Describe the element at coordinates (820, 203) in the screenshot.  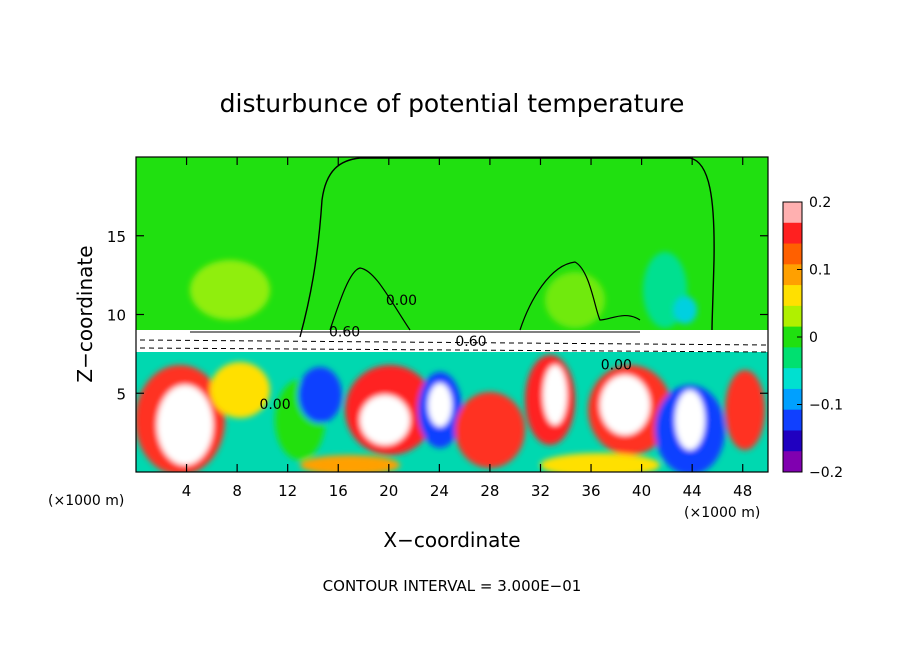
I see `colorbar-tick-label: 0.2` at that location.